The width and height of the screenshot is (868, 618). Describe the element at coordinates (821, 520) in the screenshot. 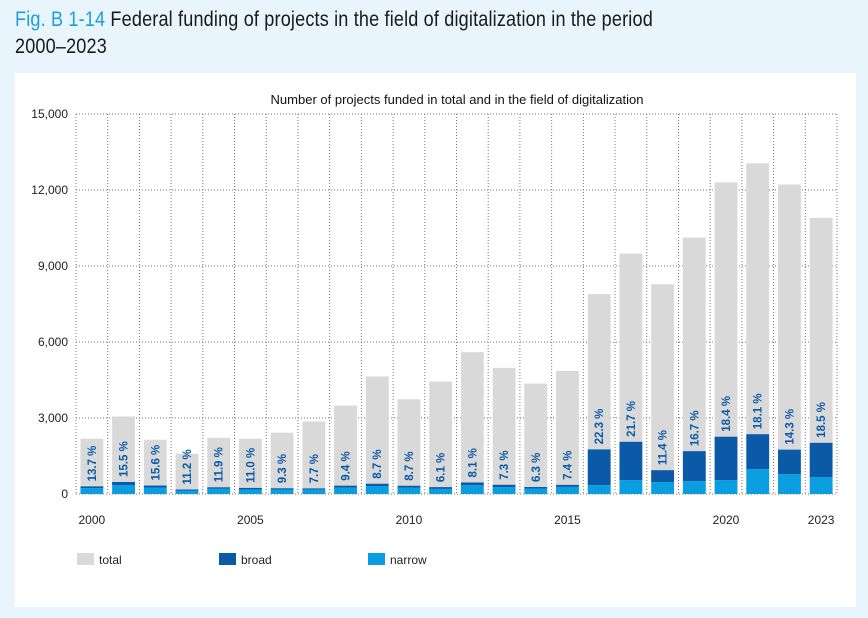

I see `x-tick-label: 2023` at that location.